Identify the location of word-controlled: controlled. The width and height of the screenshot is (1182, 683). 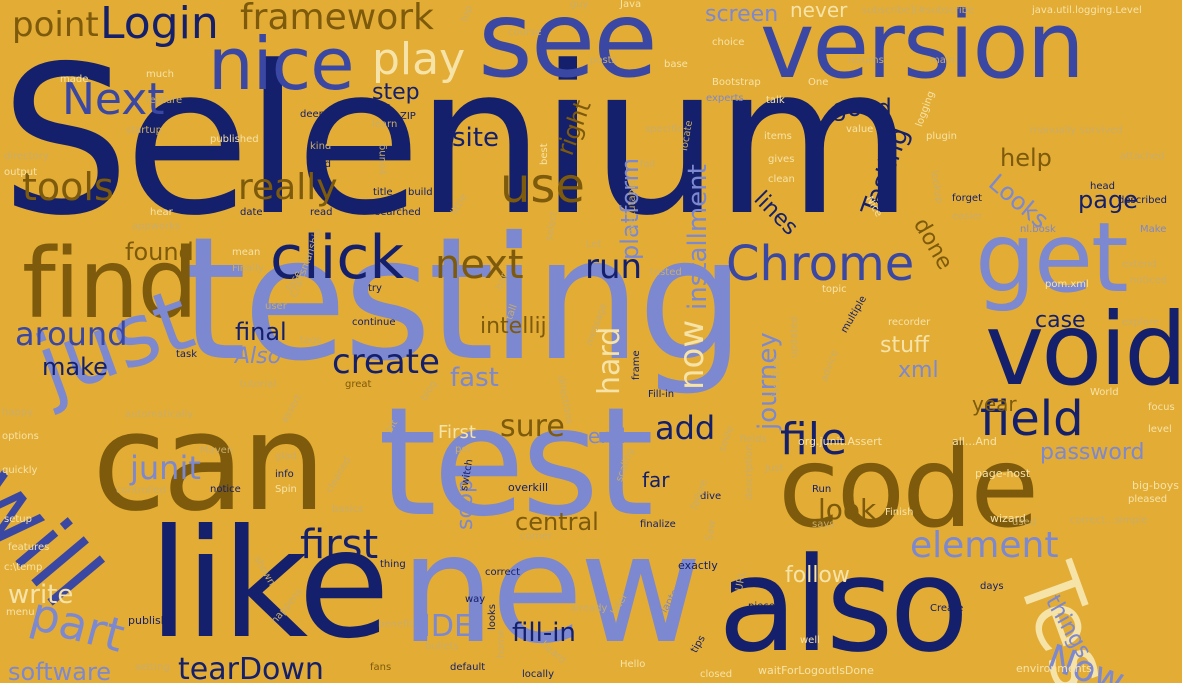
(141, 490).